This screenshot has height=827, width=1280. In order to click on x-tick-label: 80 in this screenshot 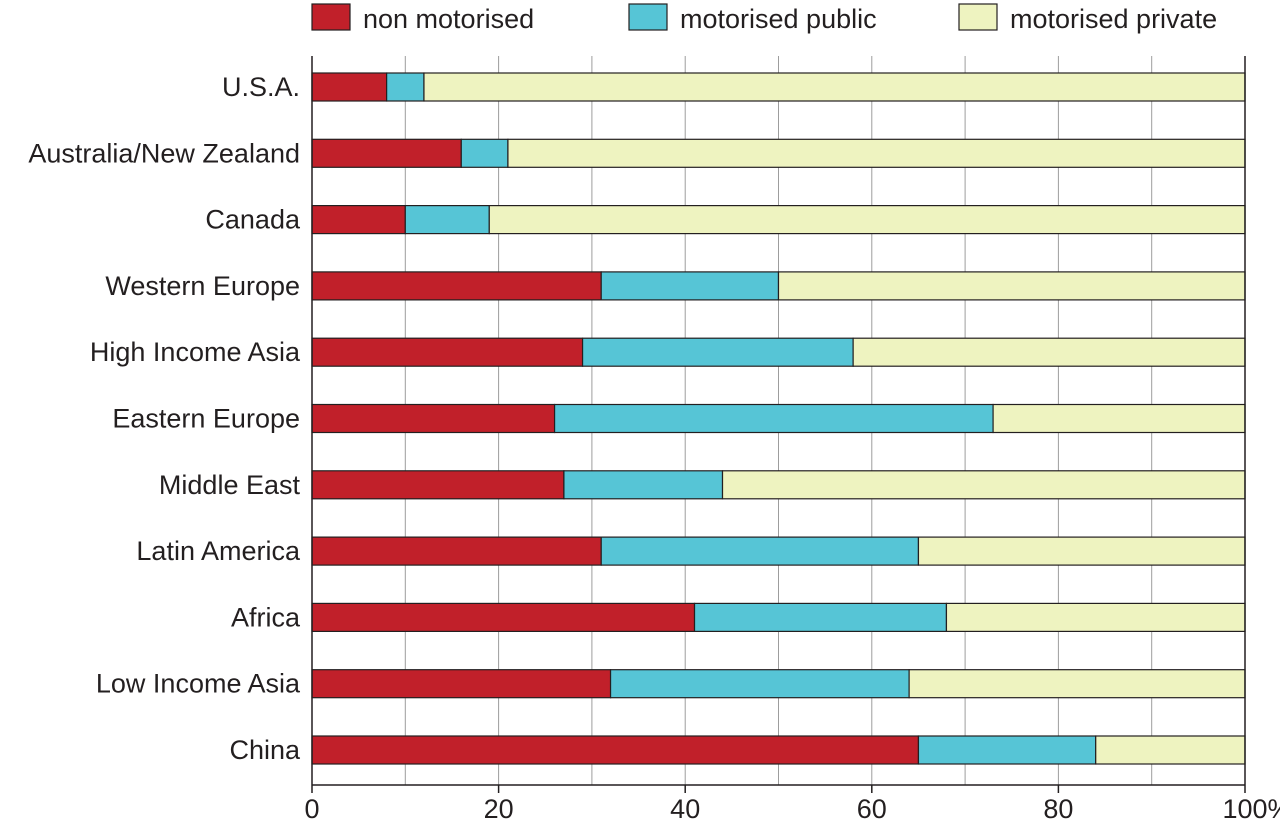, I will do `click(1058, 809)`.